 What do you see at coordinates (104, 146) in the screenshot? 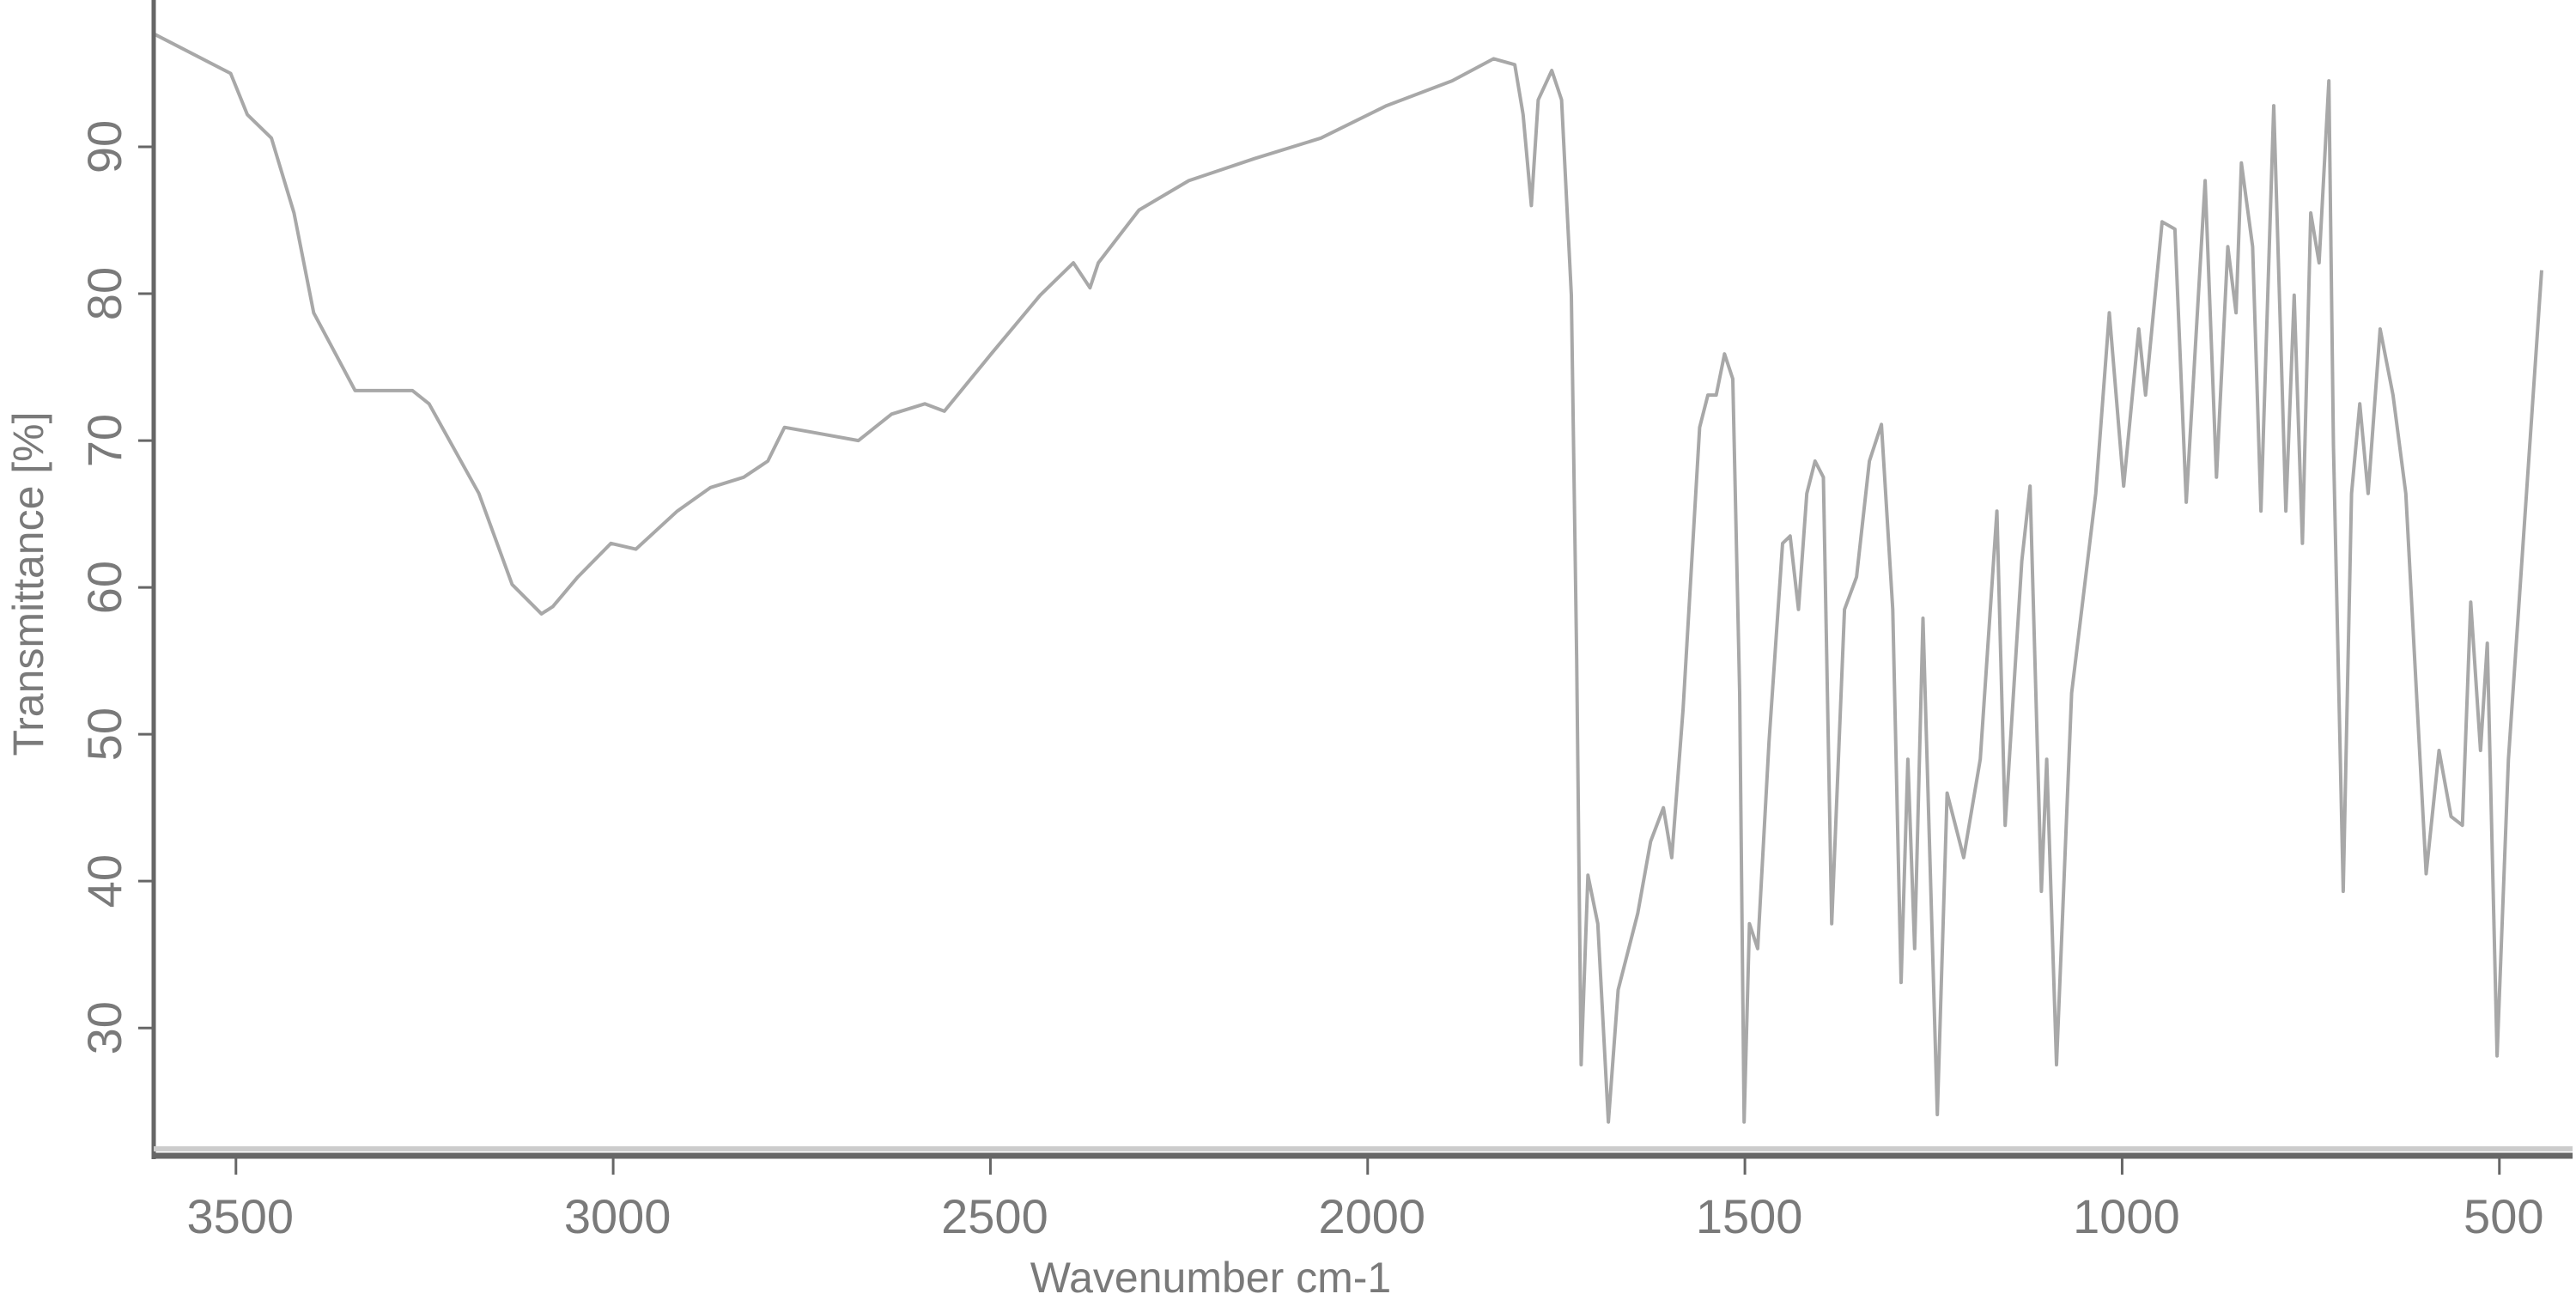
I see `y-tick-label: 90` at bounding box center [104, 146].